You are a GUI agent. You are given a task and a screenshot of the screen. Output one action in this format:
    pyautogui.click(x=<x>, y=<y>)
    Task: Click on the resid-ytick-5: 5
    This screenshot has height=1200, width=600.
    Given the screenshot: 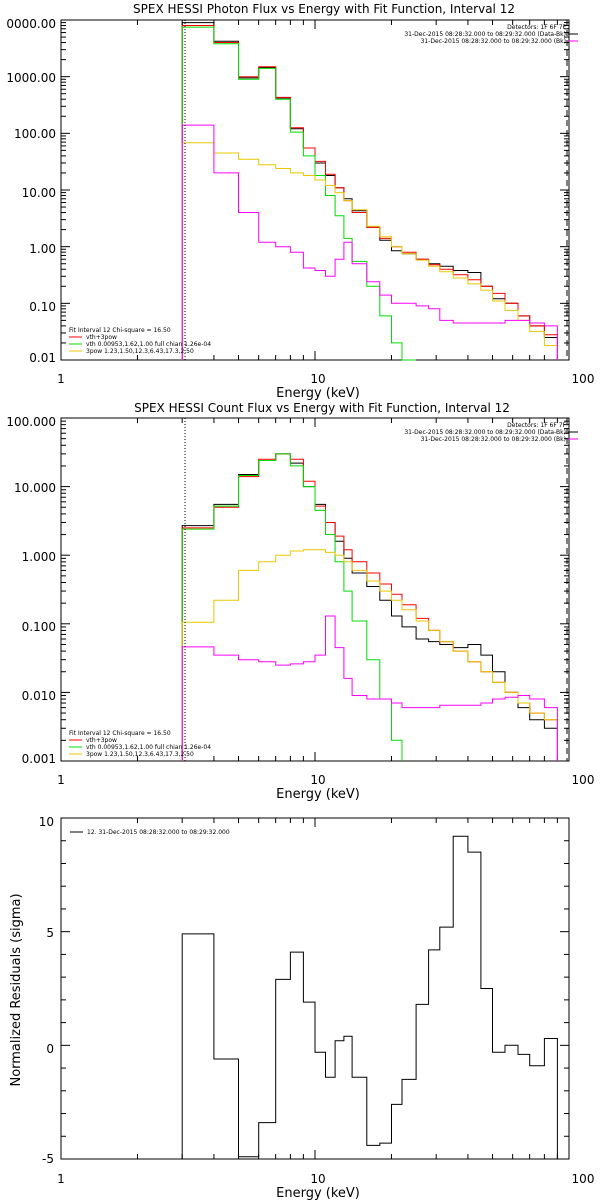 What is the action you would take?
    pyautogui.click(x=50, y=933)
    